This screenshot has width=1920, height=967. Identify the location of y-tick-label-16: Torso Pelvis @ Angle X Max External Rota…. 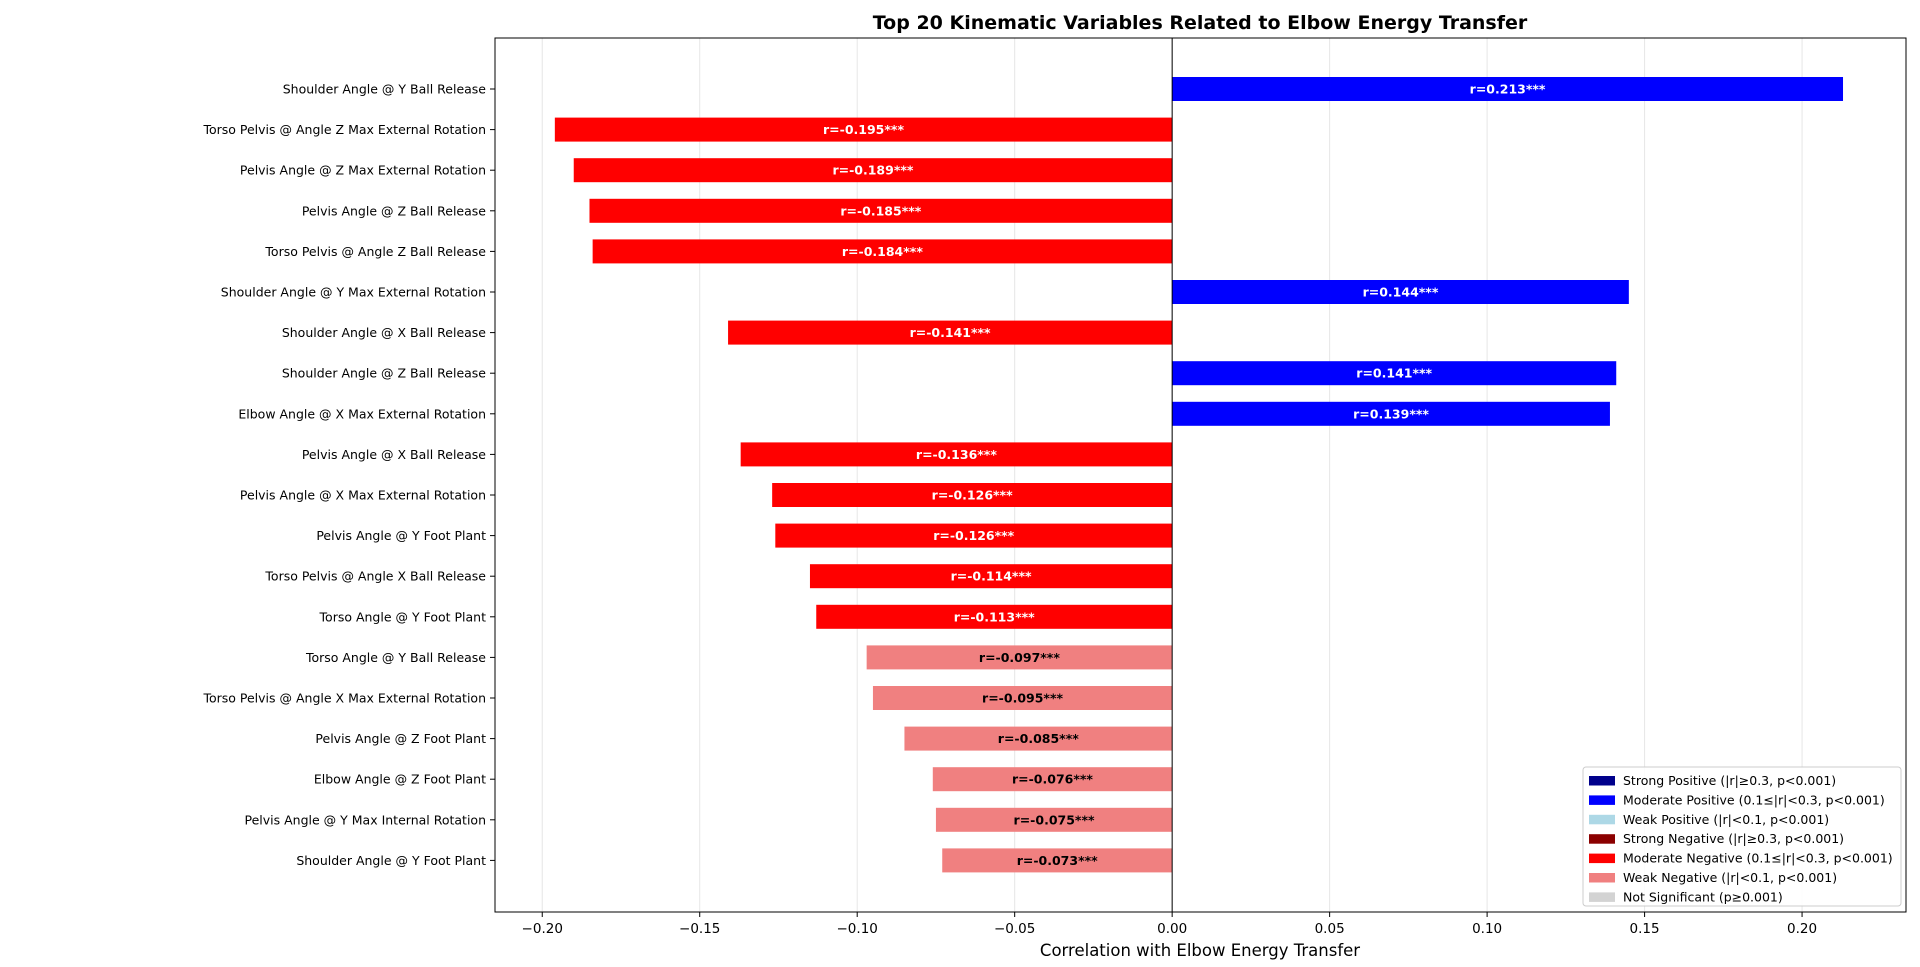
(344, 698).